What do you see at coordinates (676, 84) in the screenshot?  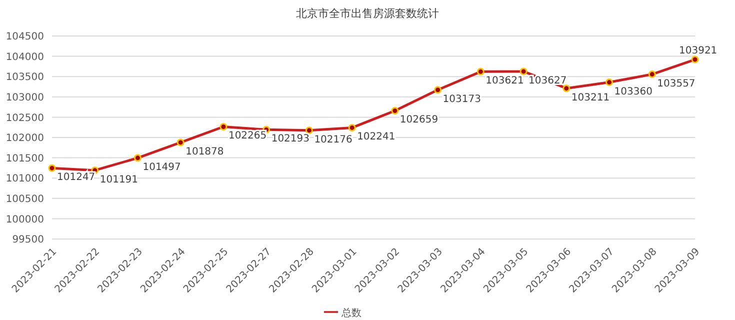 I see `data-label: 103557` at bounding box center [676, 84].